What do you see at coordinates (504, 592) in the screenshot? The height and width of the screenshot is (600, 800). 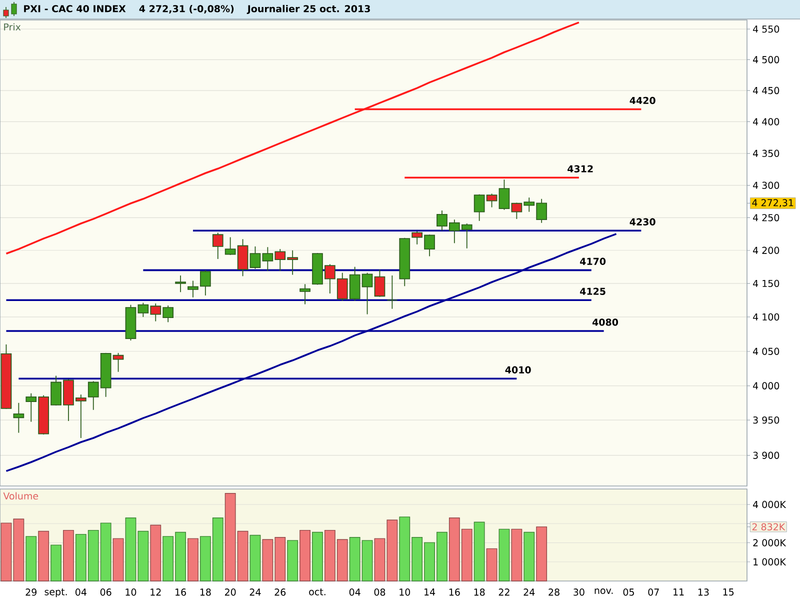 I see `x-tick-label: 22` at bounding box center [504, 592].